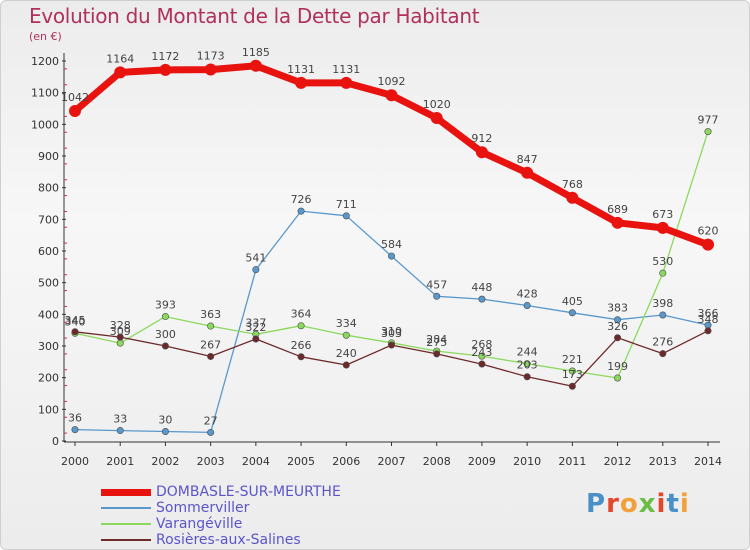 Image resolution: width=750 pixels, height=550 pixels. I want to click on x-tick-label: 2007, so click(392, 461).